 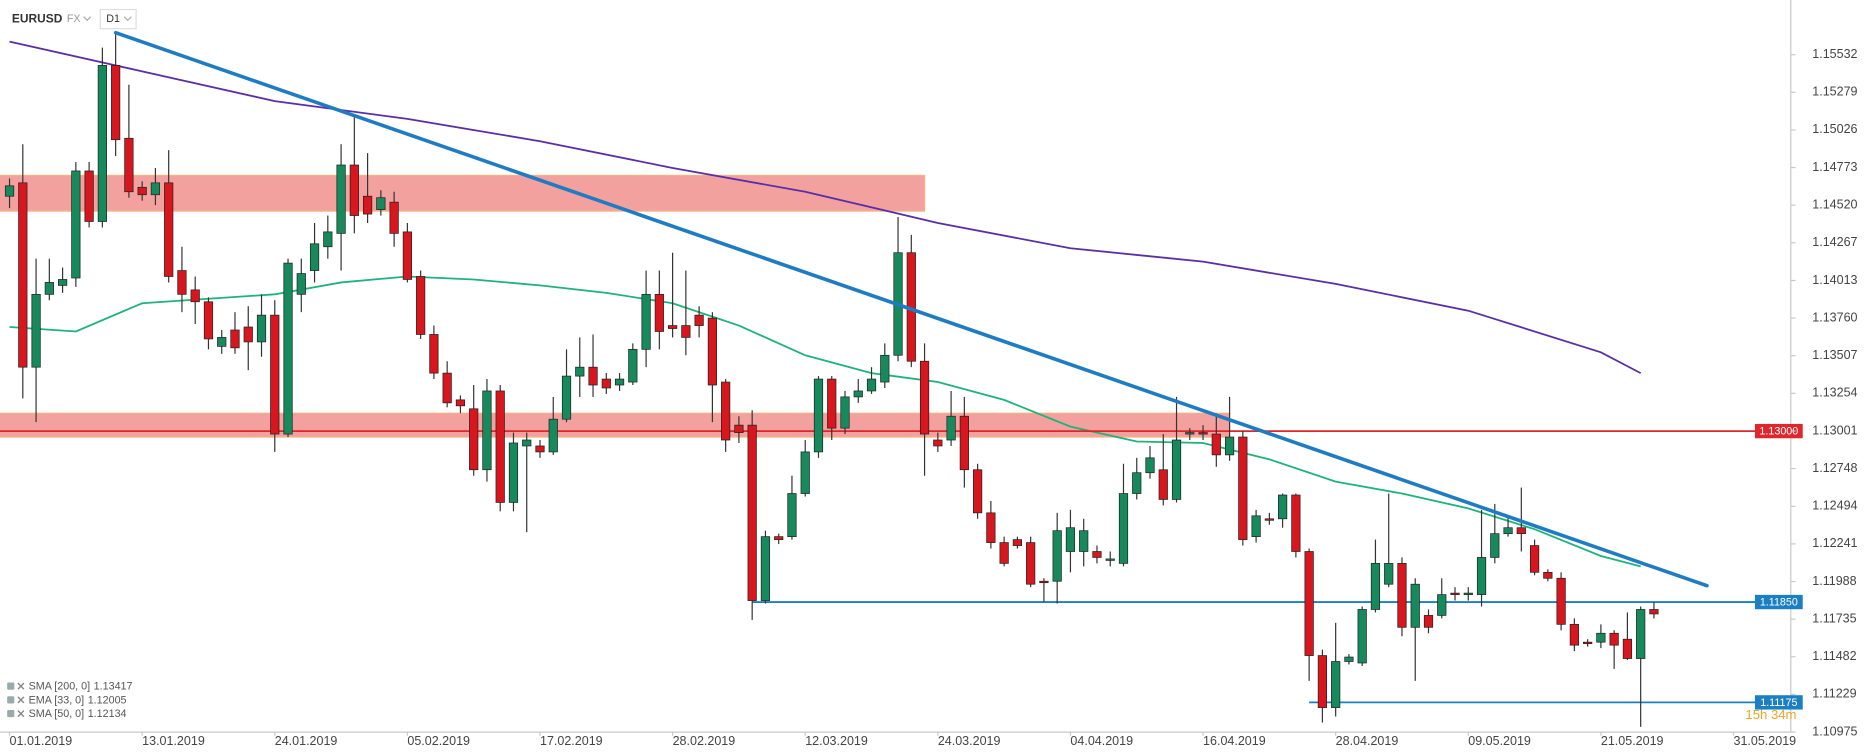 What do you see at coordinates (107, 714) in the screenshot?
I see `legend-value: 1.12134` at bounding box center [107, 714].